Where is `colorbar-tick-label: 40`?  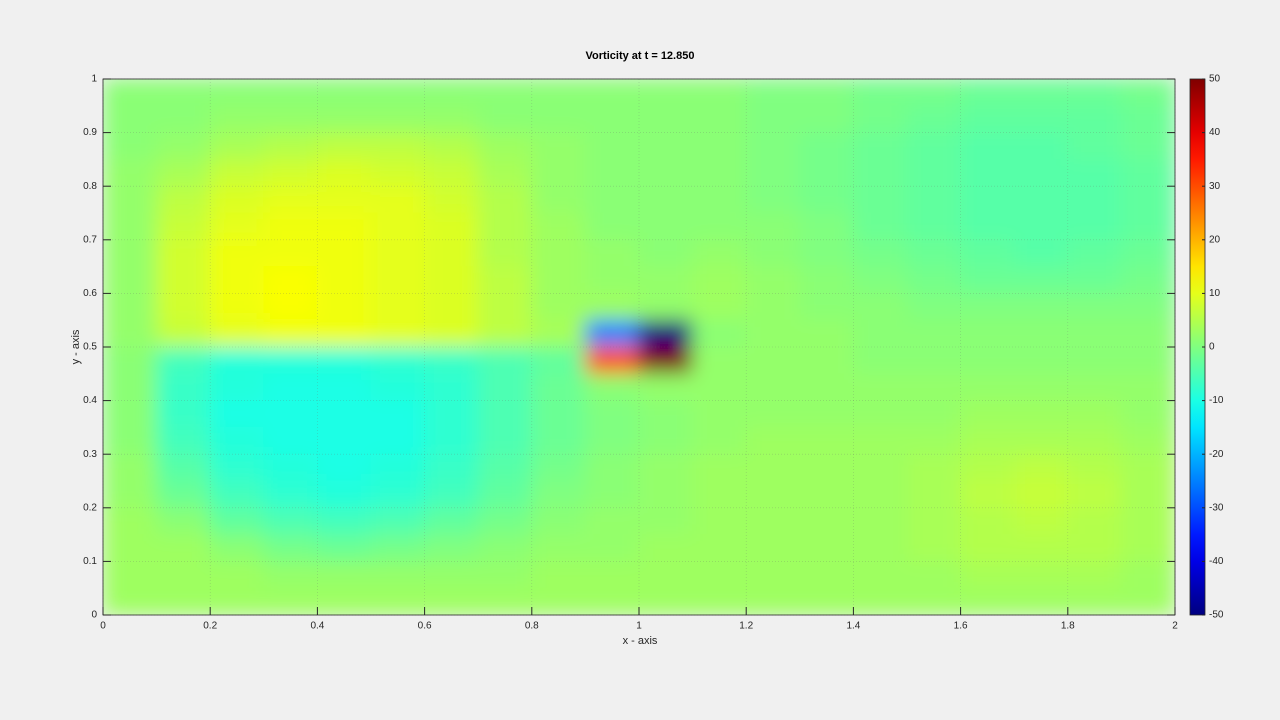 colorbar-tick-label: 40 is located at coordinates (1215, 132).